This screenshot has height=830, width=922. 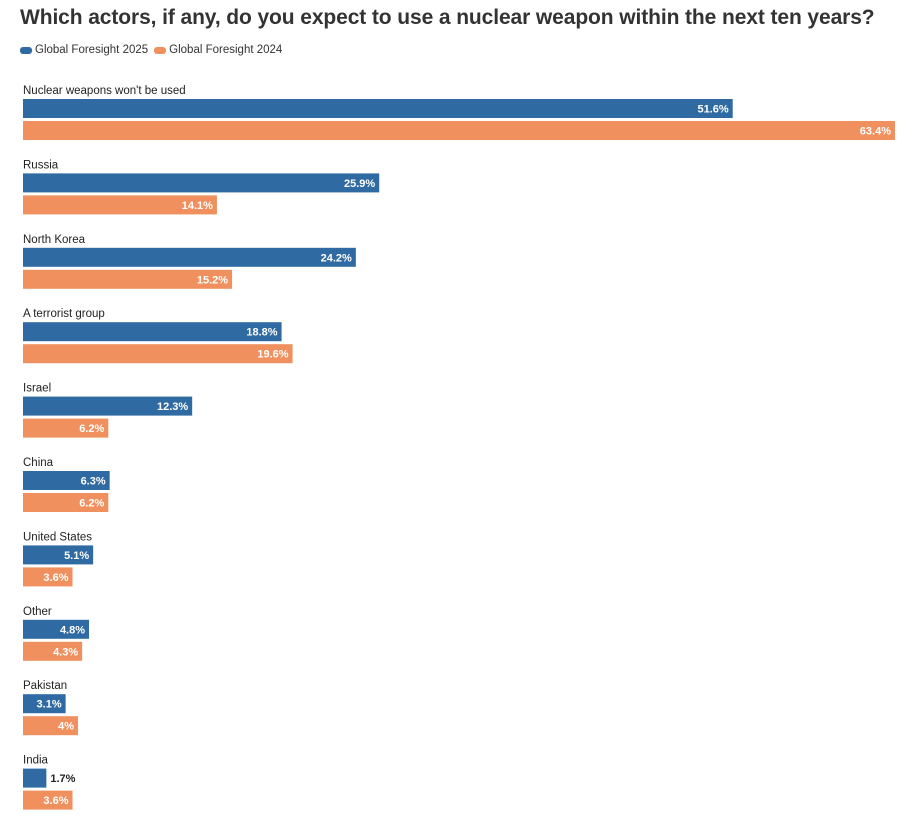 I want to click on category-label-united-states: United States, so click(x=57, y=537).